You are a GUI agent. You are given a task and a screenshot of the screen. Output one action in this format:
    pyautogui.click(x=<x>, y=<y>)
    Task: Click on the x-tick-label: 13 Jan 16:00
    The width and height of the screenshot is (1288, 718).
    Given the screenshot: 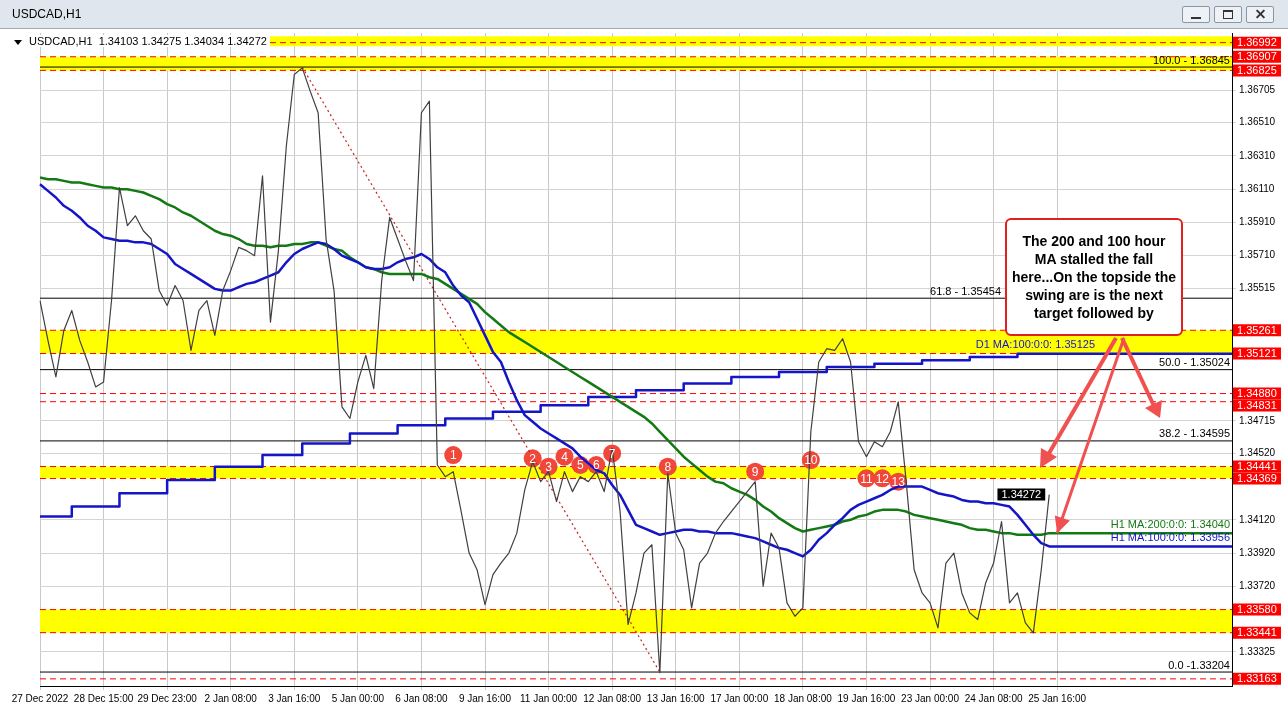 What is the action you would take?
    pyautogui.click(x=676, y=698)
    